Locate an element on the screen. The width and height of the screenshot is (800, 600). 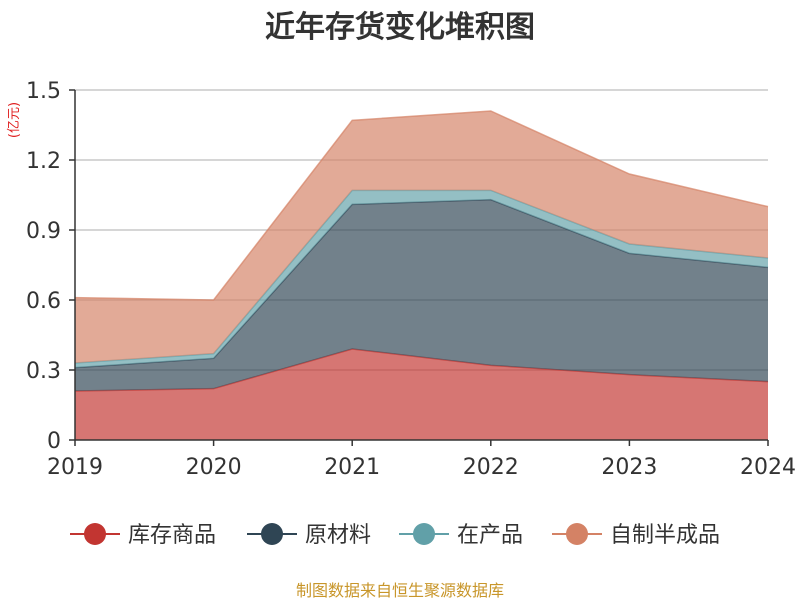
x-tick-label: 2023 is located at coordinates (629, 467).